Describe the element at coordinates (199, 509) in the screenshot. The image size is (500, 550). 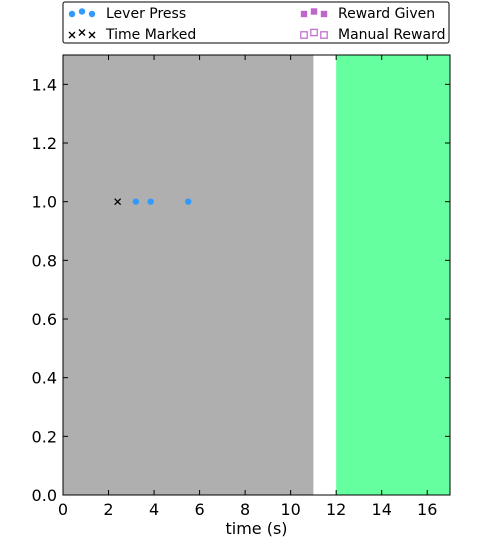
I see `x-tick-label-3: 6` at that location.